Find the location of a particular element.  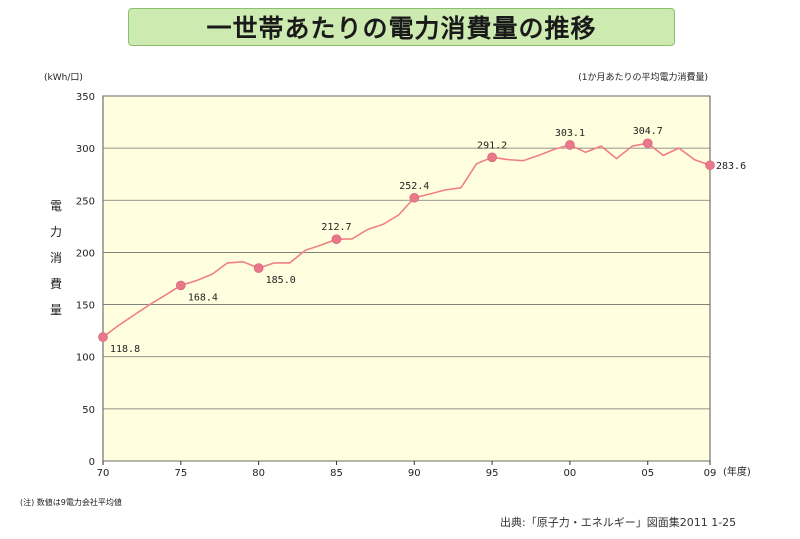

y-axis-label-char: 電 is located at coordinates (56, 206).